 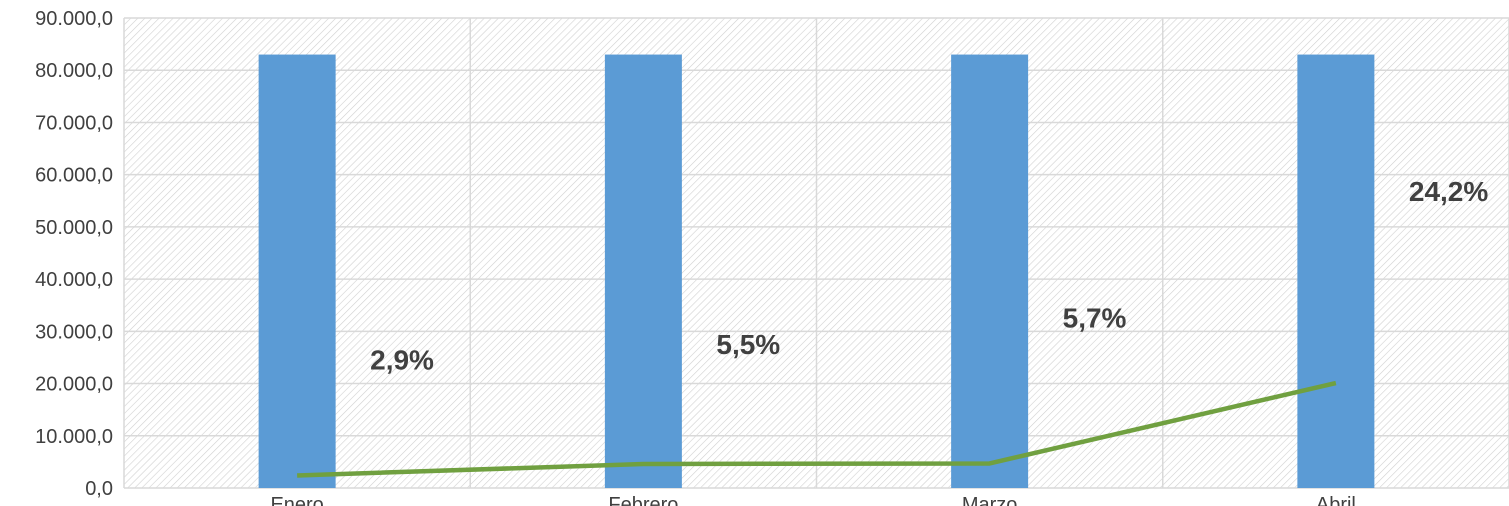 What do you see at coordinates (74, 228) in the screenshot?
I see `y-tick-label: 50.000,0` at bounding box center [74, 228].